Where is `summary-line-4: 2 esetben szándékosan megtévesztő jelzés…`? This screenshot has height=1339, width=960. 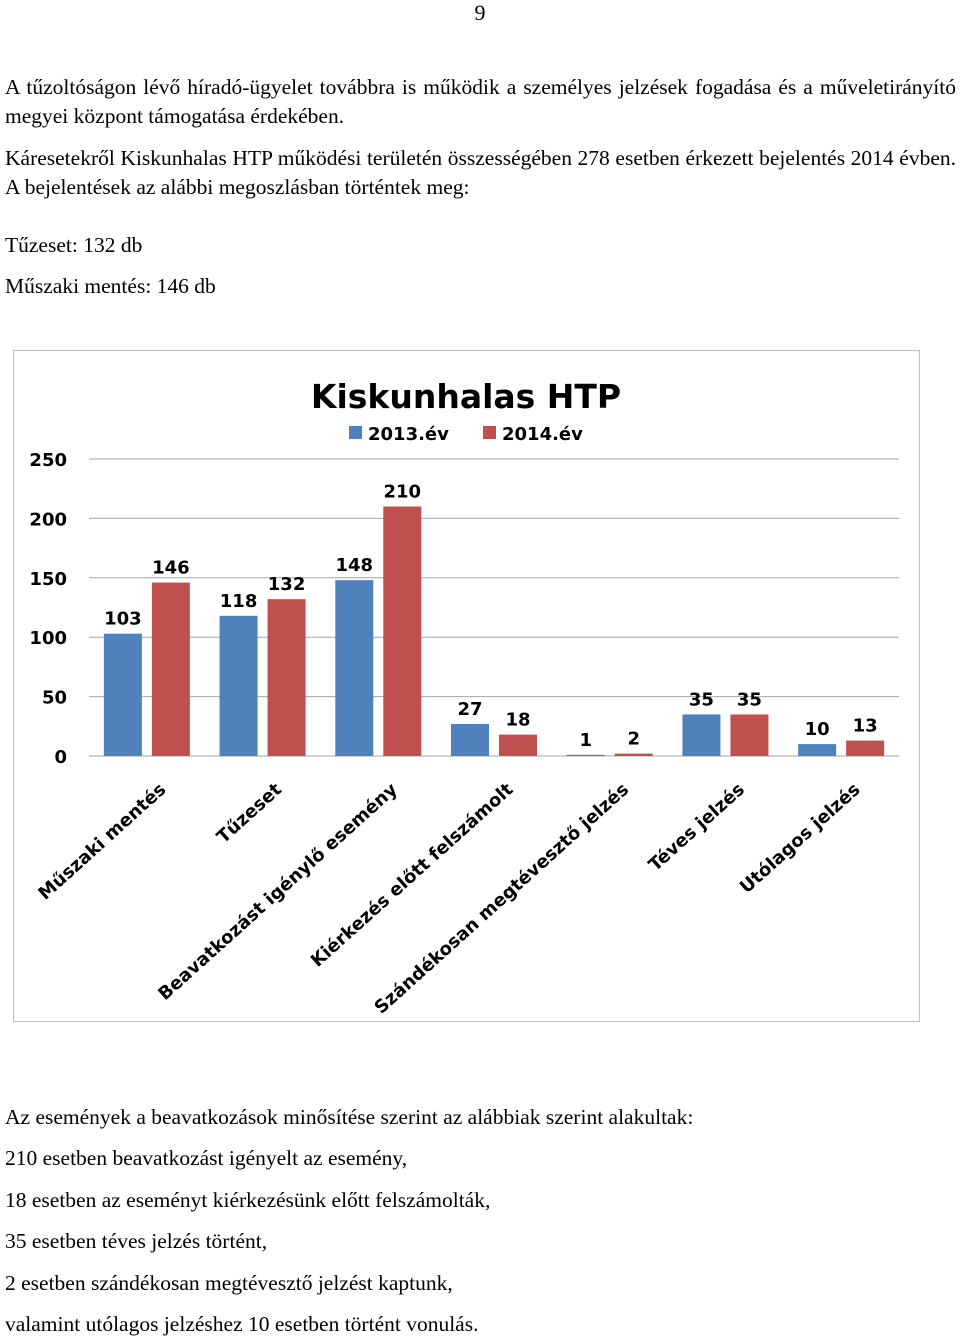
summary-line-4: 2 esetben szándékosan megtévesztő jelzés… is located at coordinates (229, 1283).